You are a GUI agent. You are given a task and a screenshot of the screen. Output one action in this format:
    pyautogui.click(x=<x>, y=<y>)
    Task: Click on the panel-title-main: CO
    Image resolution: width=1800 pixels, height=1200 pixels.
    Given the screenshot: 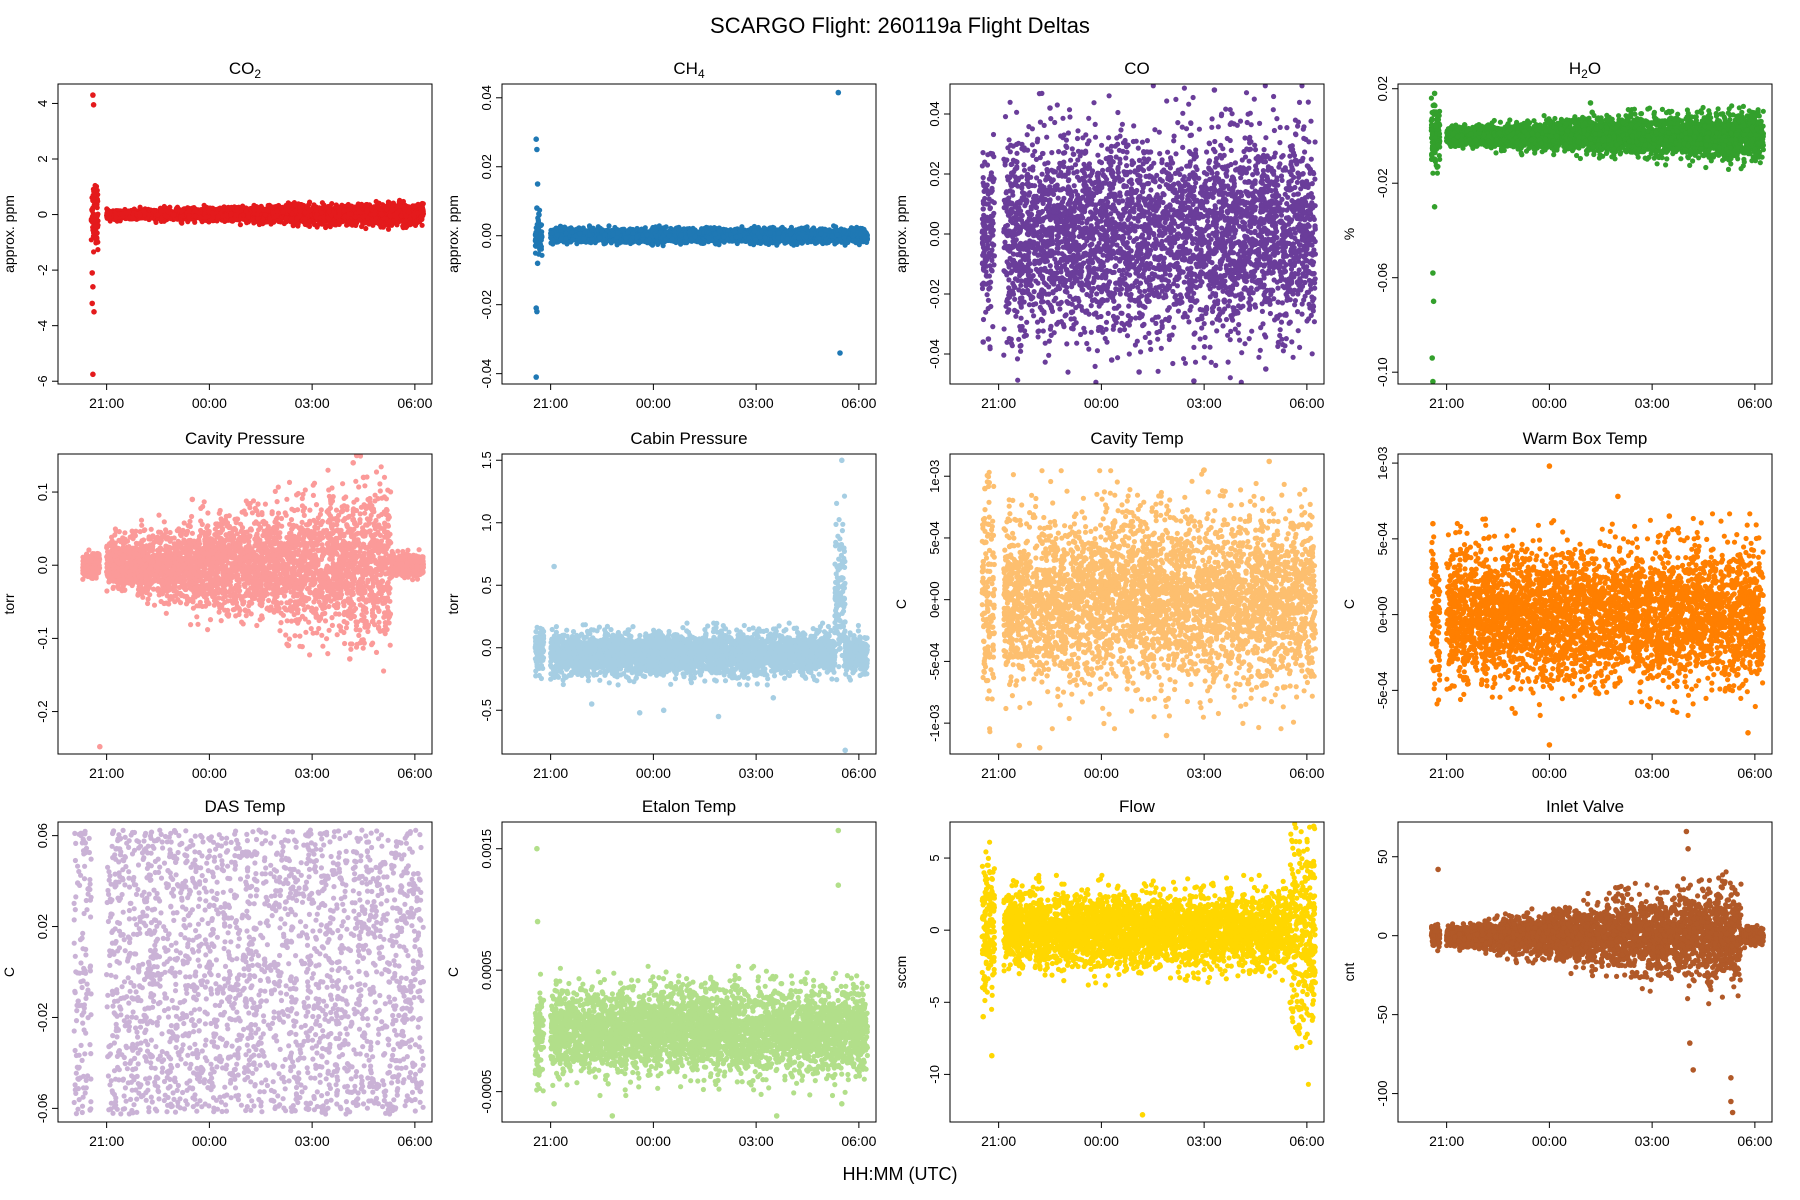 What is the action you would take?
    pyautogui.click(x=242, y=68)
    